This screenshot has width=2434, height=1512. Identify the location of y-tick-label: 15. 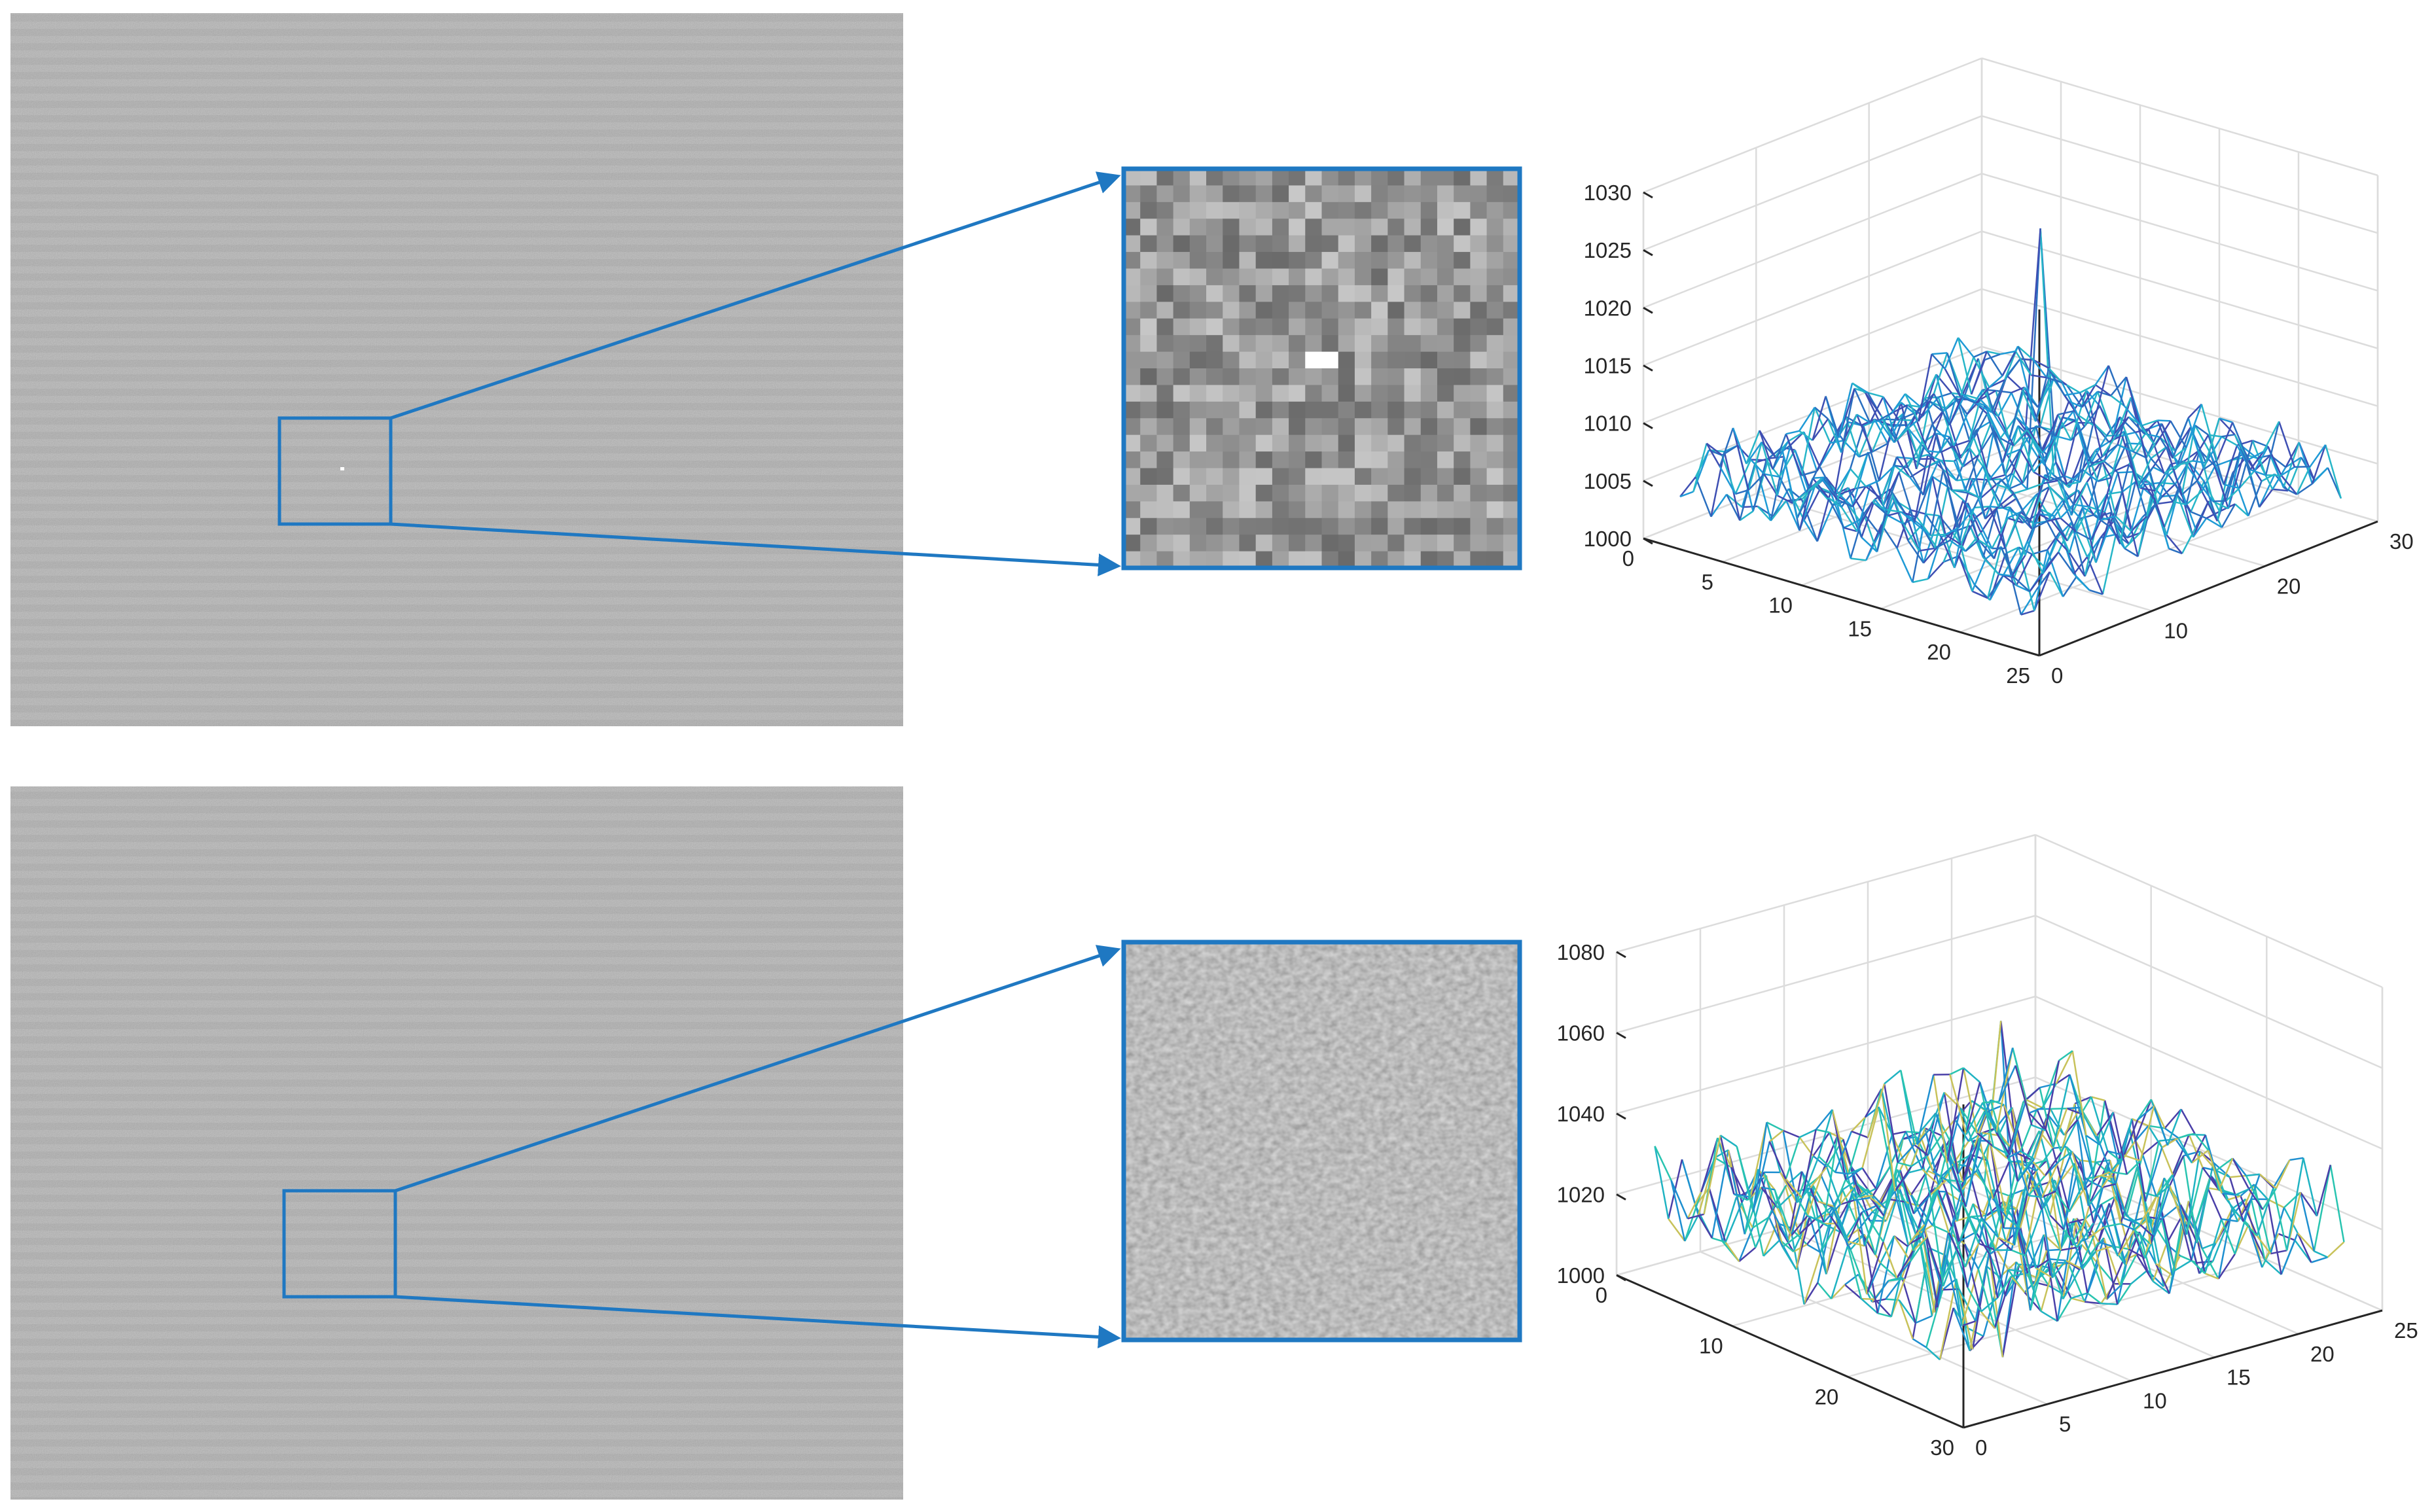
(1860, 628).